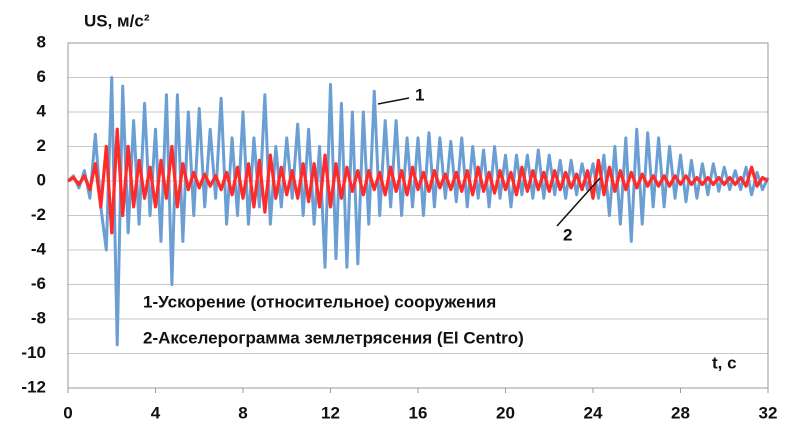 The height and width of the screenshot is (438, 800). Describe the element at coordinates (593, 412) in the screenshot. I see `x-tick-label: 24` at that location.